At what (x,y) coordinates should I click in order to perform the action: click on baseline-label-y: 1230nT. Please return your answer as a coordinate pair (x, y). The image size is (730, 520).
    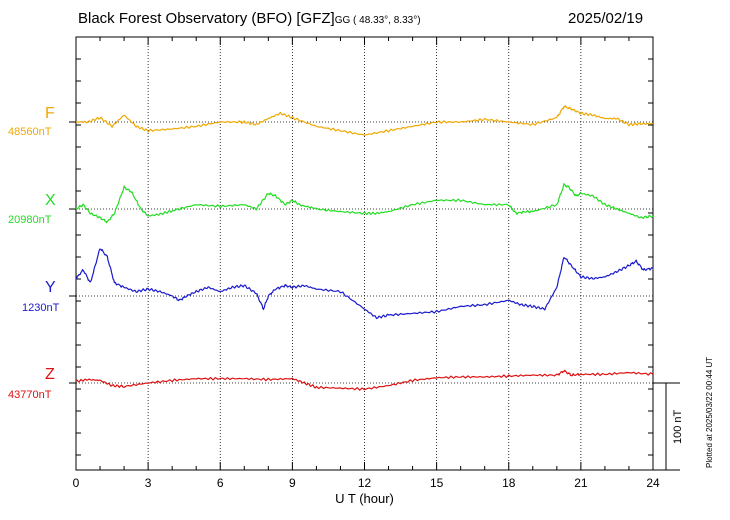
    Looking at the image, I should click on (41, 308).